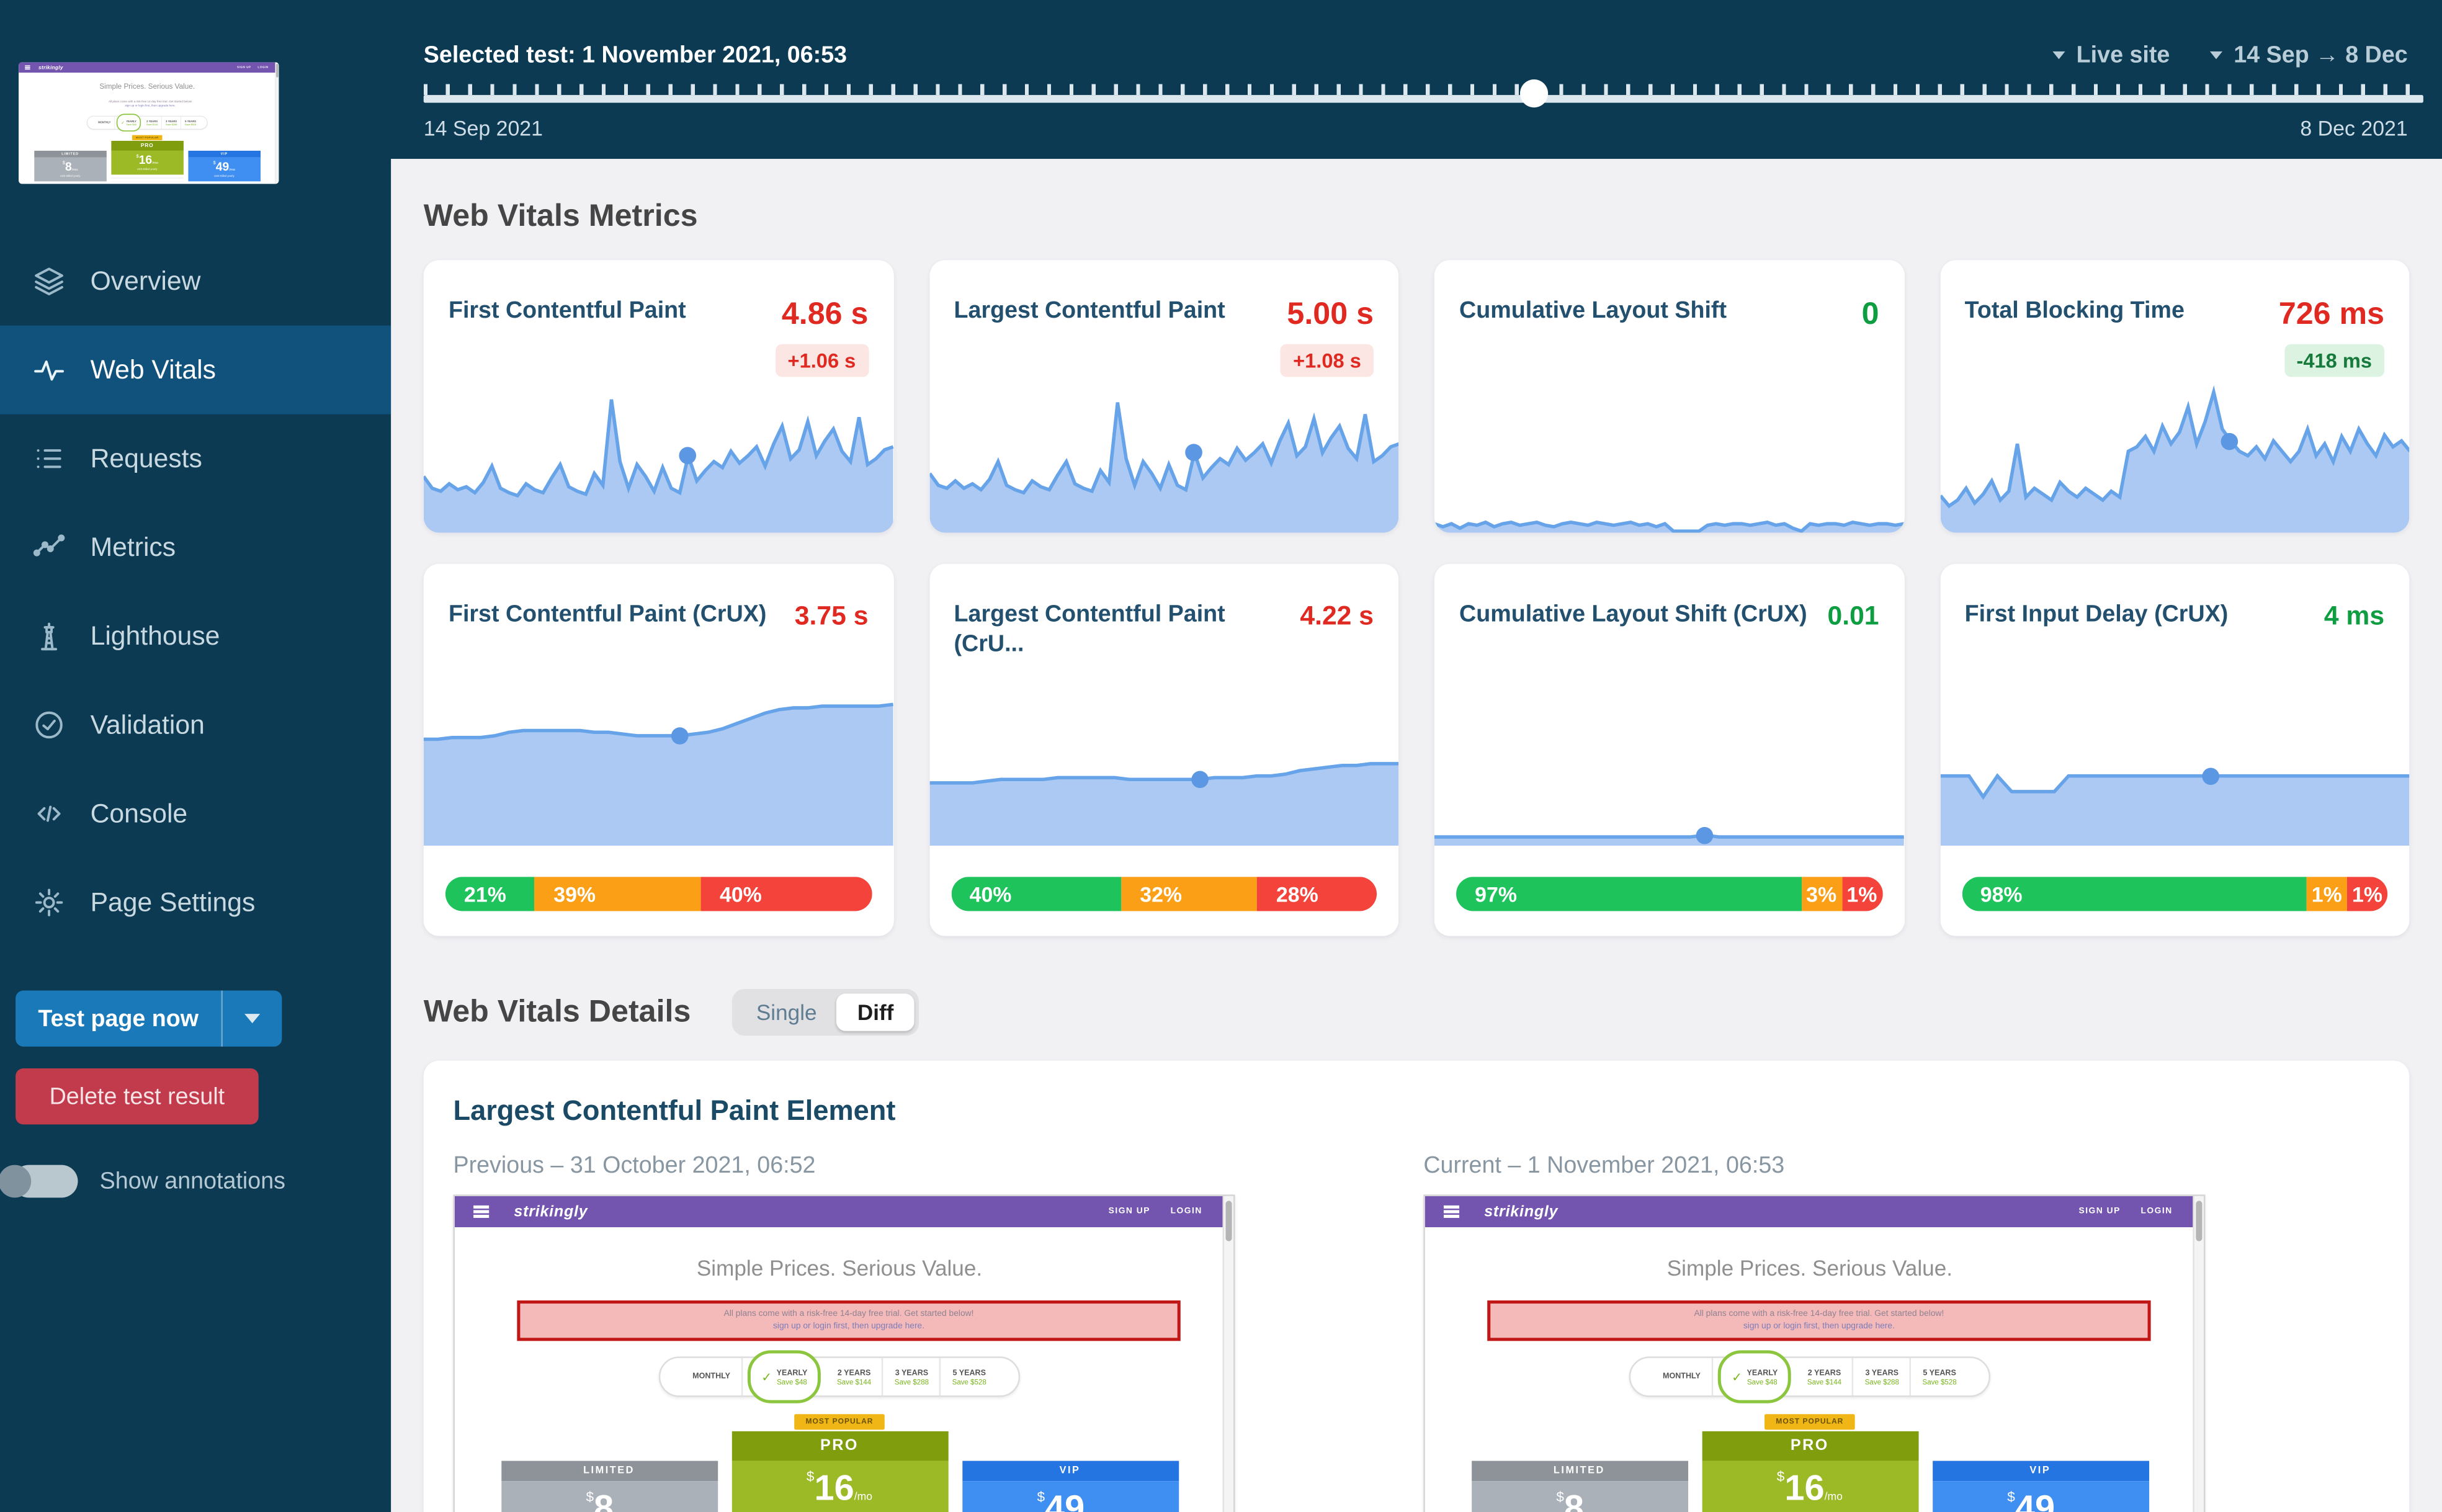  I want to click on sidebar-item-overview: Overview, so click(196, 281).